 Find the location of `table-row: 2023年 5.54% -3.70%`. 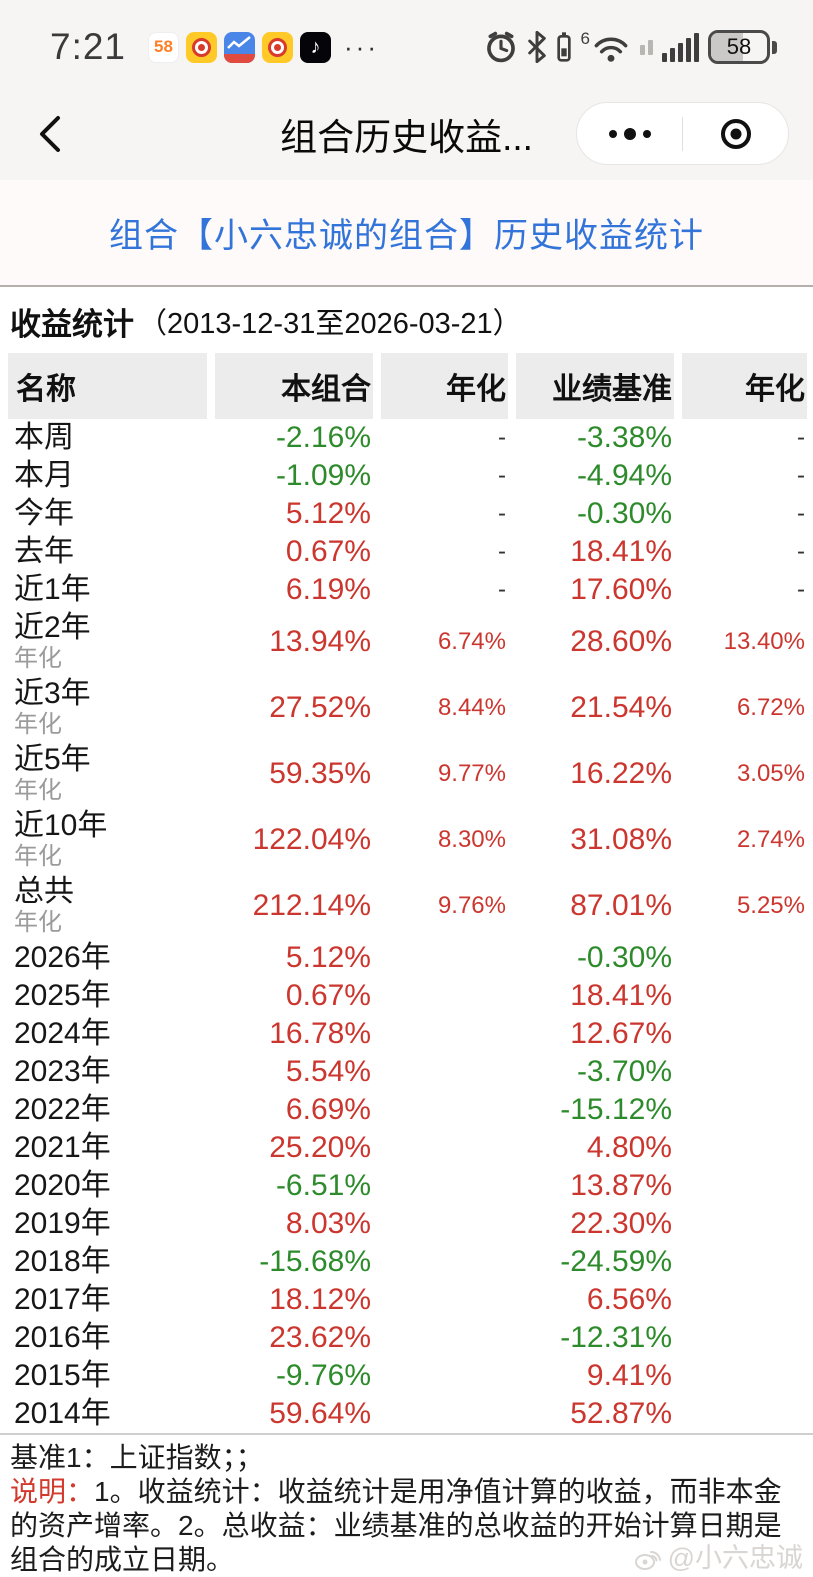

table-row: 2023年 5.54% -3.70% is located at coordinates (410, 1072).